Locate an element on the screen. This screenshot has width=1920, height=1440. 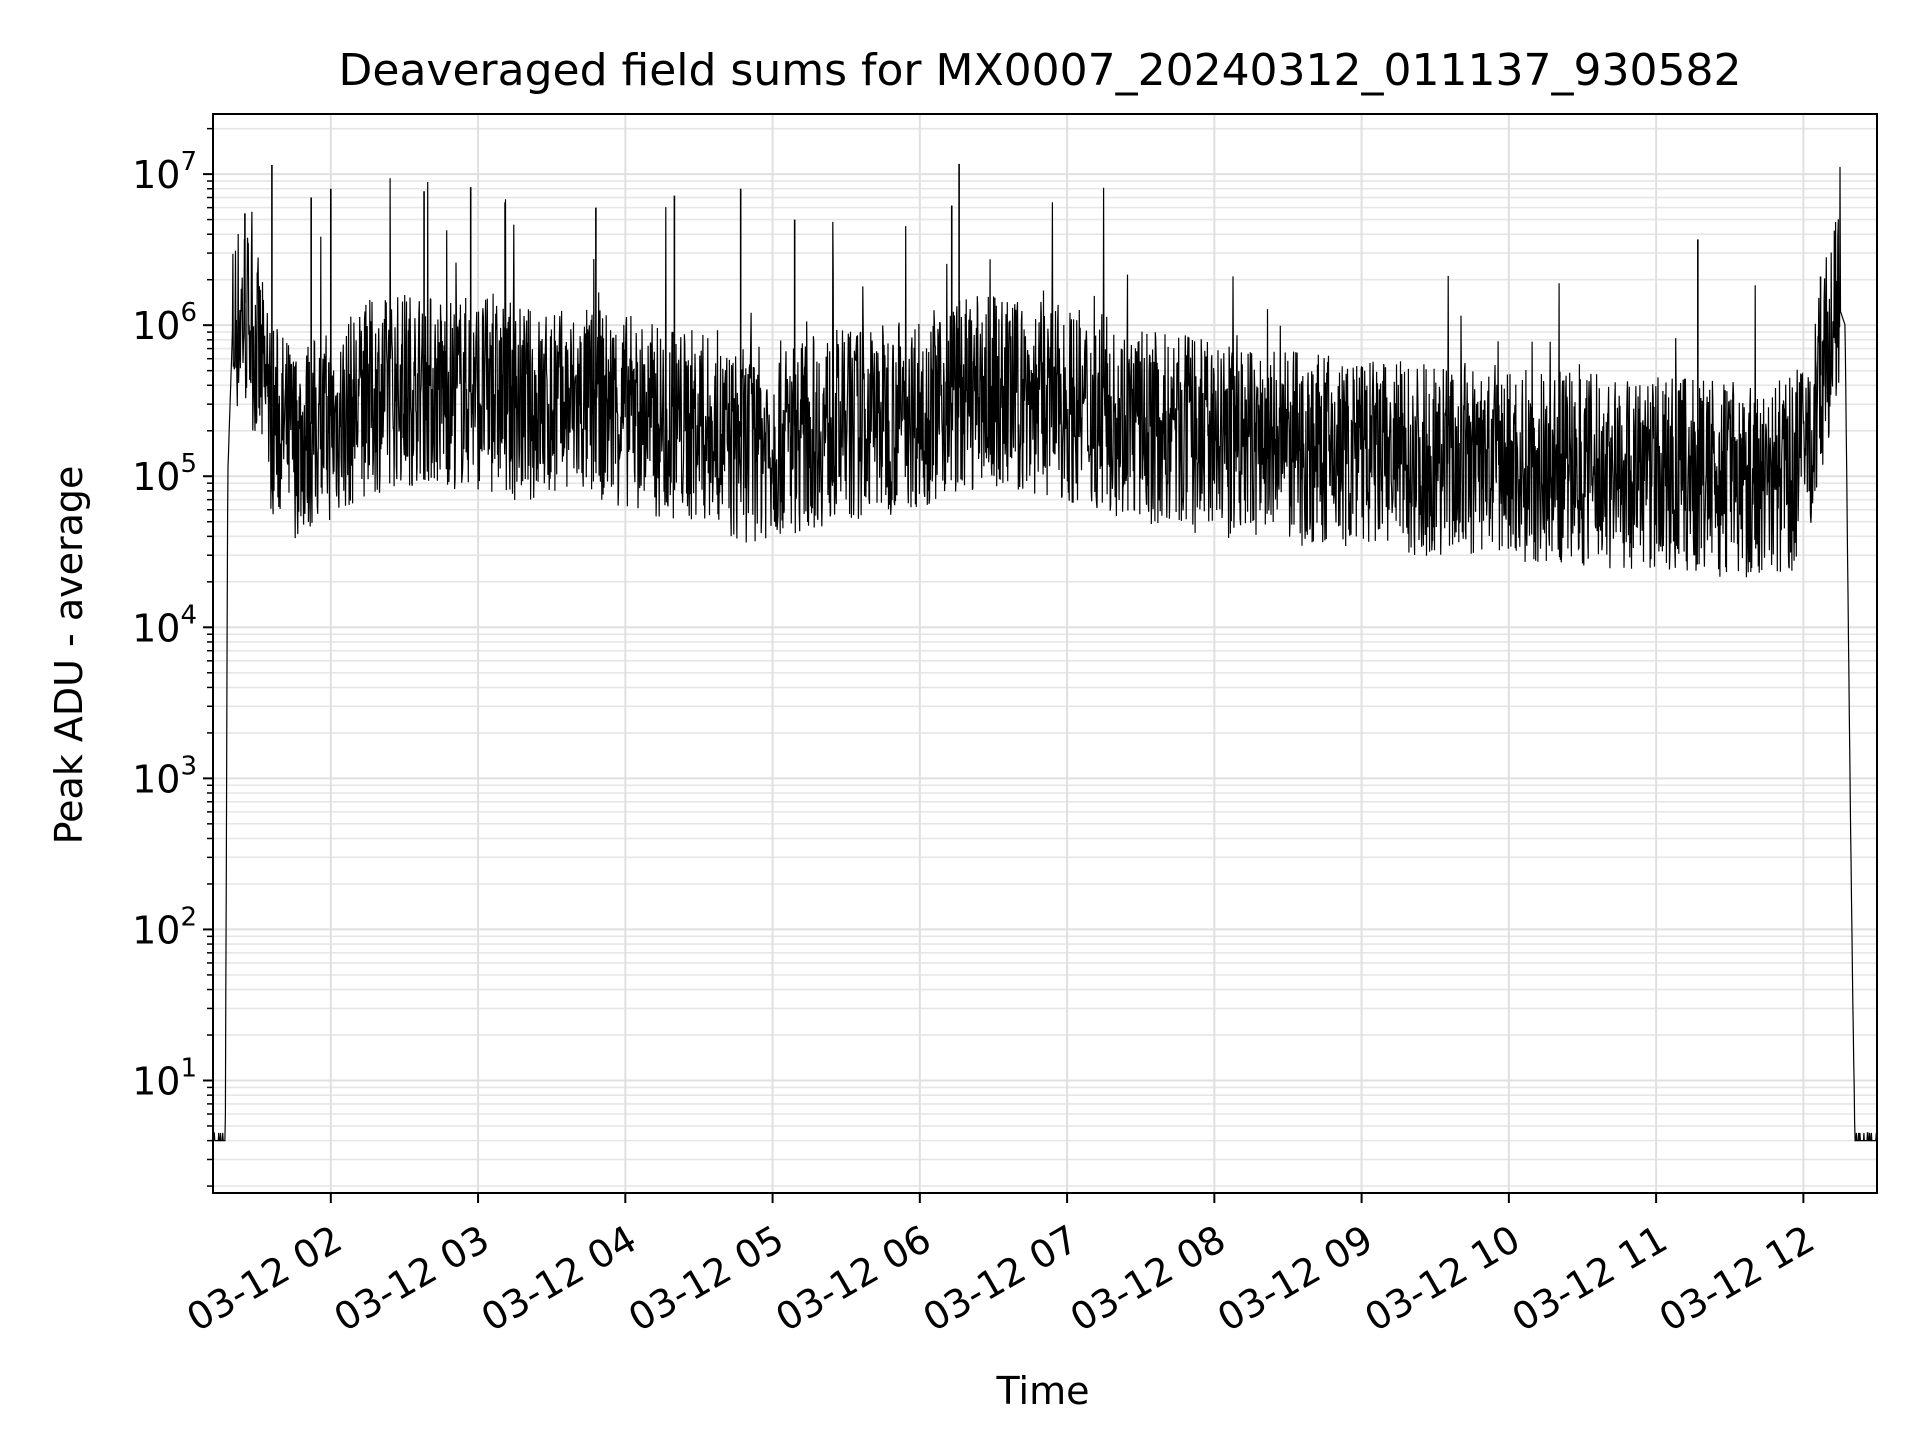
y-tick-label-exponent: 3 is located at coordinates (188, 766).